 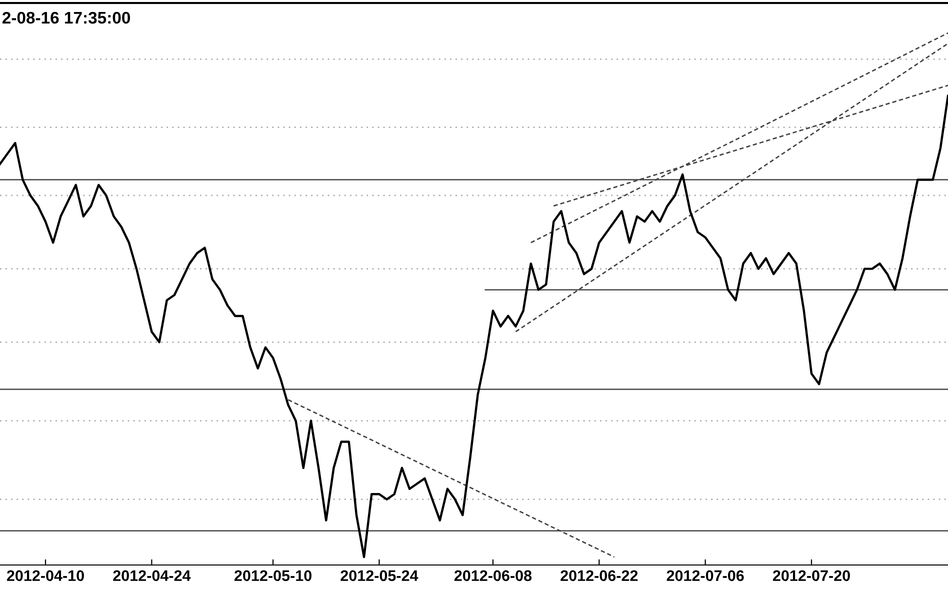 What do you see at coordinates (705, 576) in the screenshot?
I see `x-tick-label: 2012-07-06` at bounding box center [705, 576].